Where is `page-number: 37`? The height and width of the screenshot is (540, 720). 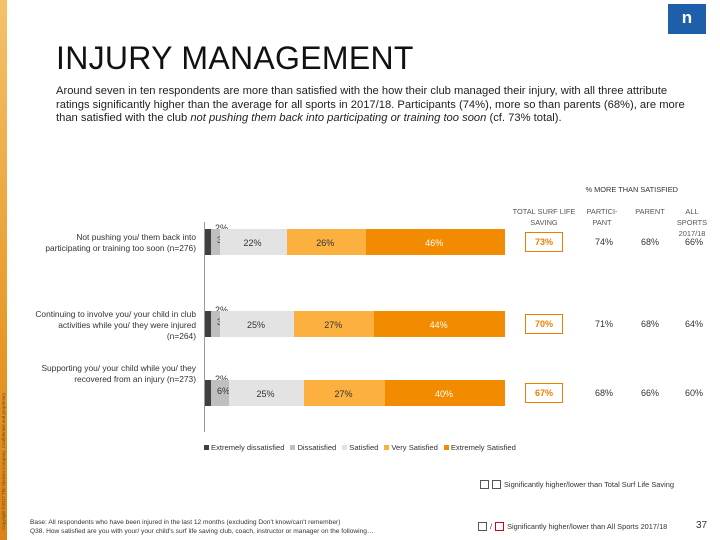 page-number: 37 is located at coordinates (702, 525).